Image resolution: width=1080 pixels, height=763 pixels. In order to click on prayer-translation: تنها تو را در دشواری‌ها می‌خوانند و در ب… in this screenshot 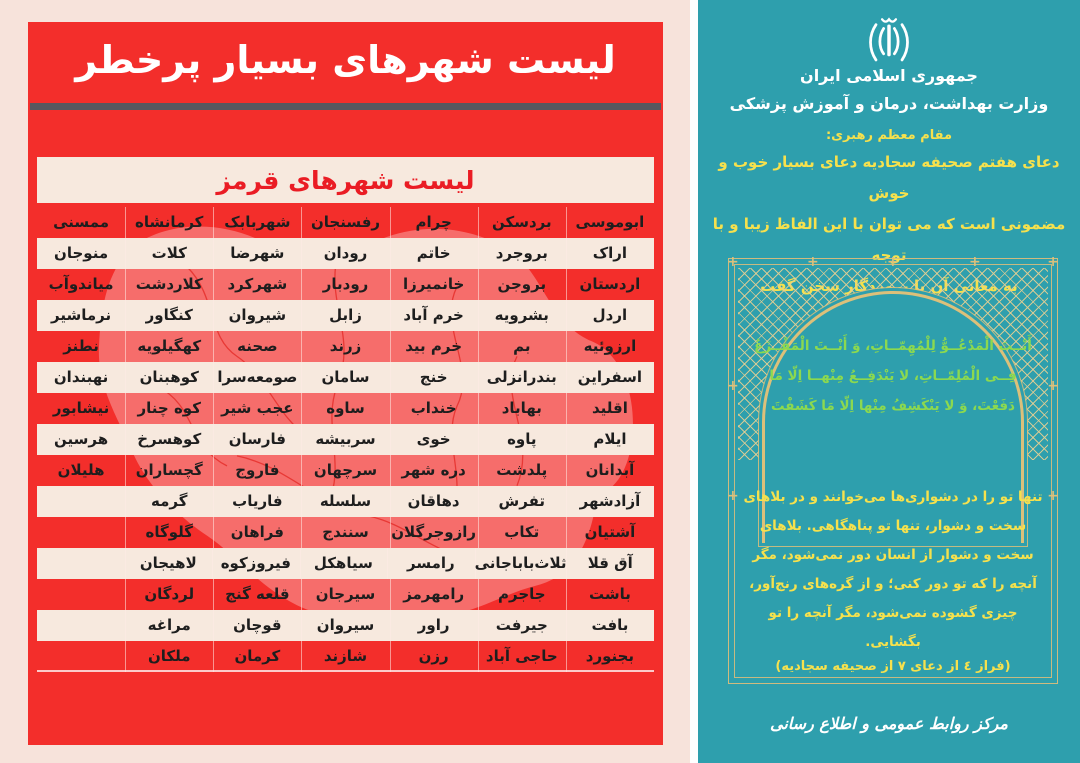, I will do `click(893, 569)`.